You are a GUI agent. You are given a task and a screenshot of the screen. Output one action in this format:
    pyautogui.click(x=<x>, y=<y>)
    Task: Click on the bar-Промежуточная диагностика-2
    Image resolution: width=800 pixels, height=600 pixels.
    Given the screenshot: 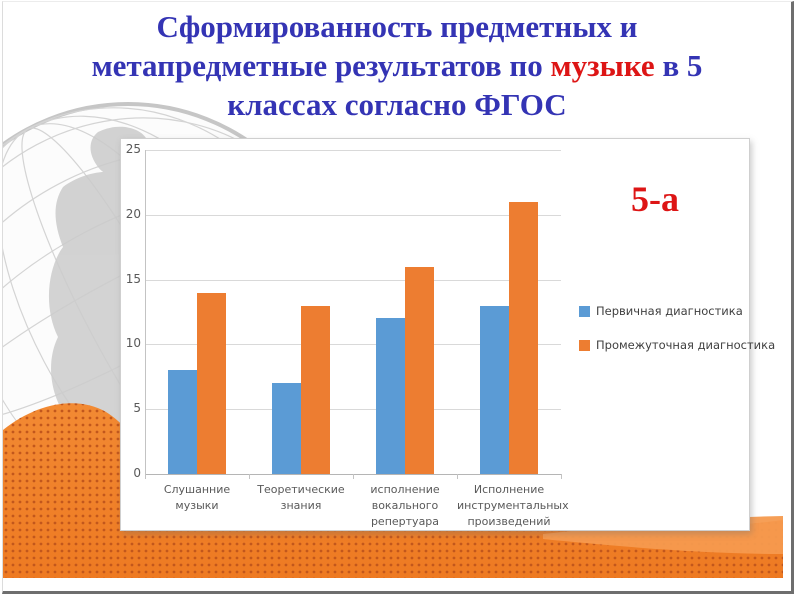 What is the action you would take?
    pyautogui.click(x=315, y=389)
    